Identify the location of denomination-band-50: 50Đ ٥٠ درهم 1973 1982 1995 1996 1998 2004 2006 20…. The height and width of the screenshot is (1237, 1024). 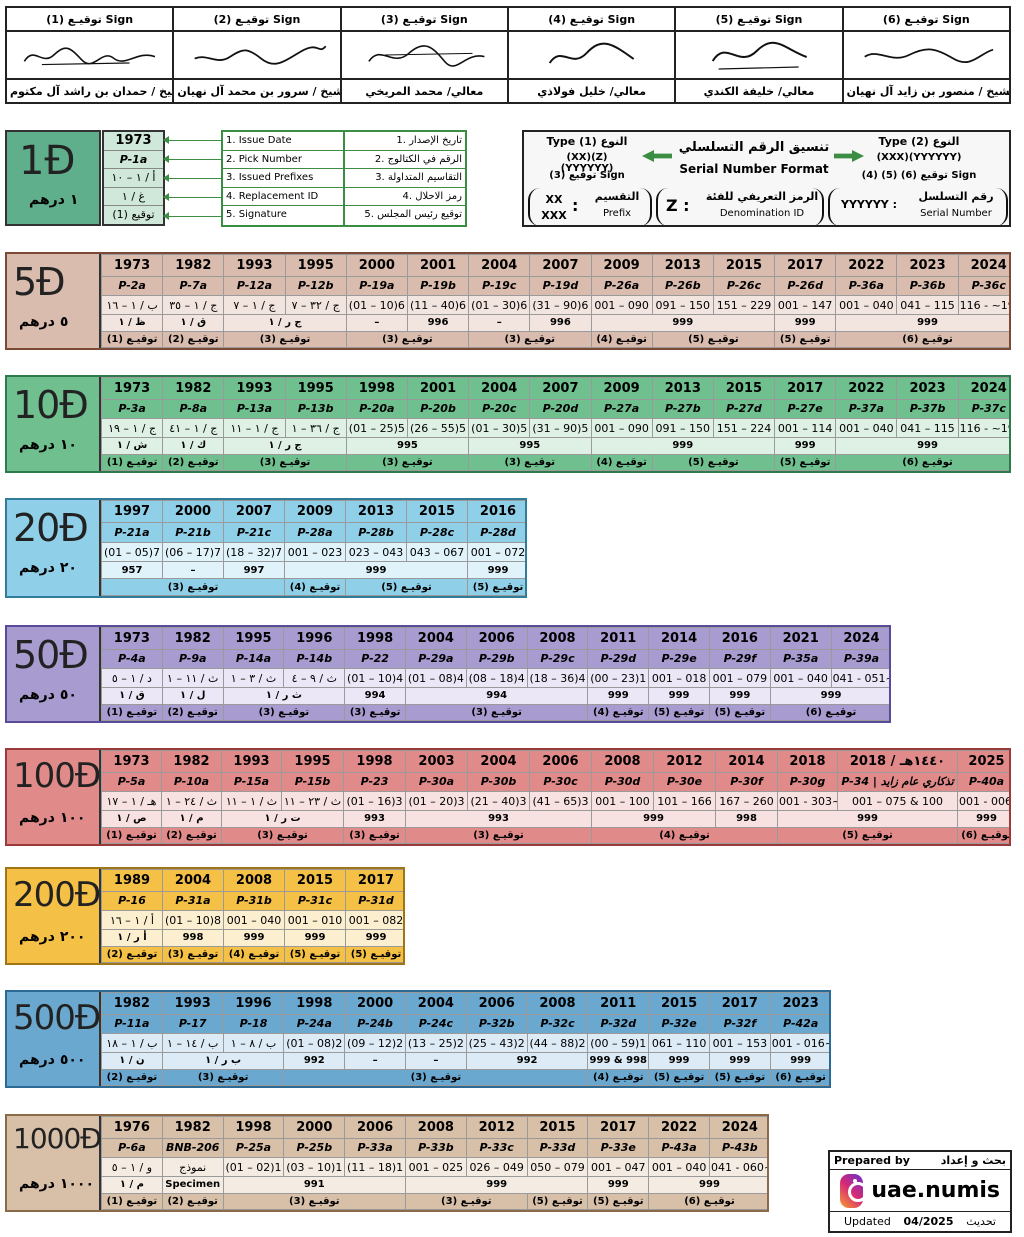
(448, 674).